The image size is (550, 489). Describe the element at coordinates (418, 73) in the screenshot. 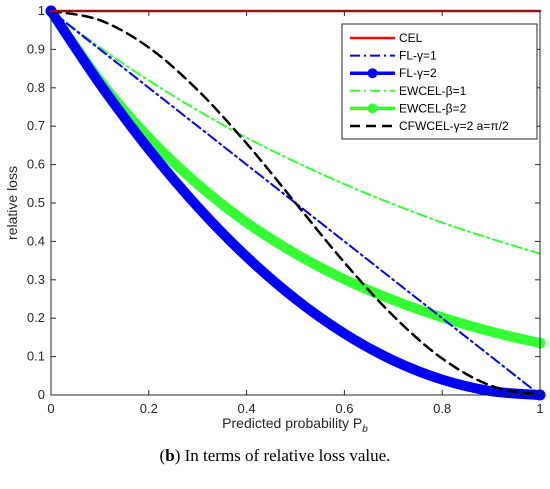

I see `legend-label: FL-γ=2` at that location.